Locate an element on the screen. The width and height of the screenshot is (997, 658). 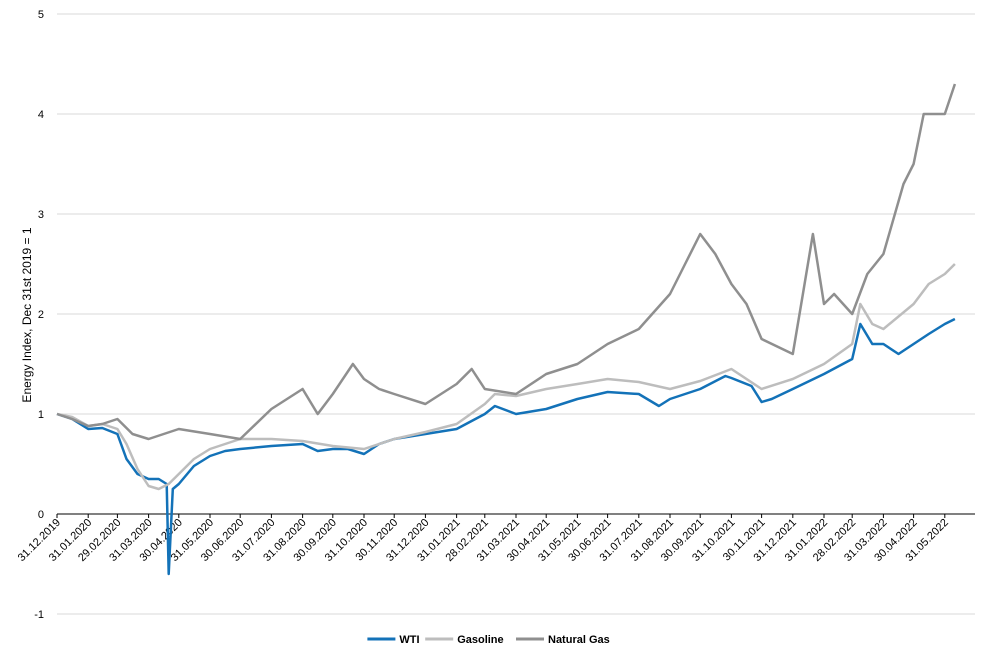
y-tick-label: 4 is located at coordinates (41, 115).